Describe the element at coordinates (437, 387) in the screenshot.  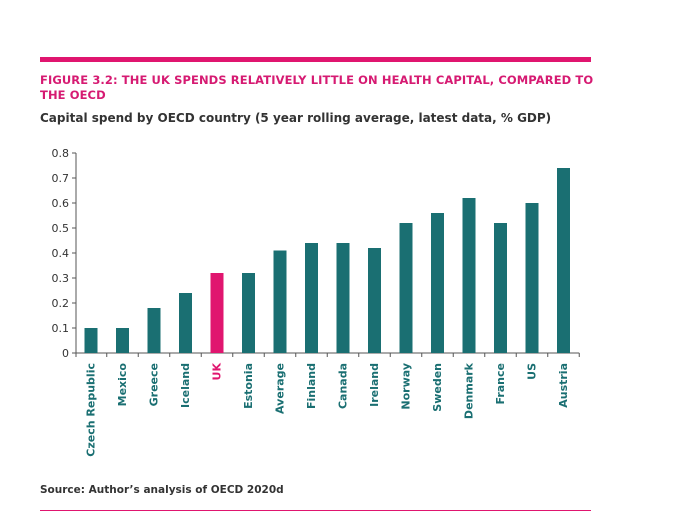
I see `x-tick-label: Sweden` at that location.